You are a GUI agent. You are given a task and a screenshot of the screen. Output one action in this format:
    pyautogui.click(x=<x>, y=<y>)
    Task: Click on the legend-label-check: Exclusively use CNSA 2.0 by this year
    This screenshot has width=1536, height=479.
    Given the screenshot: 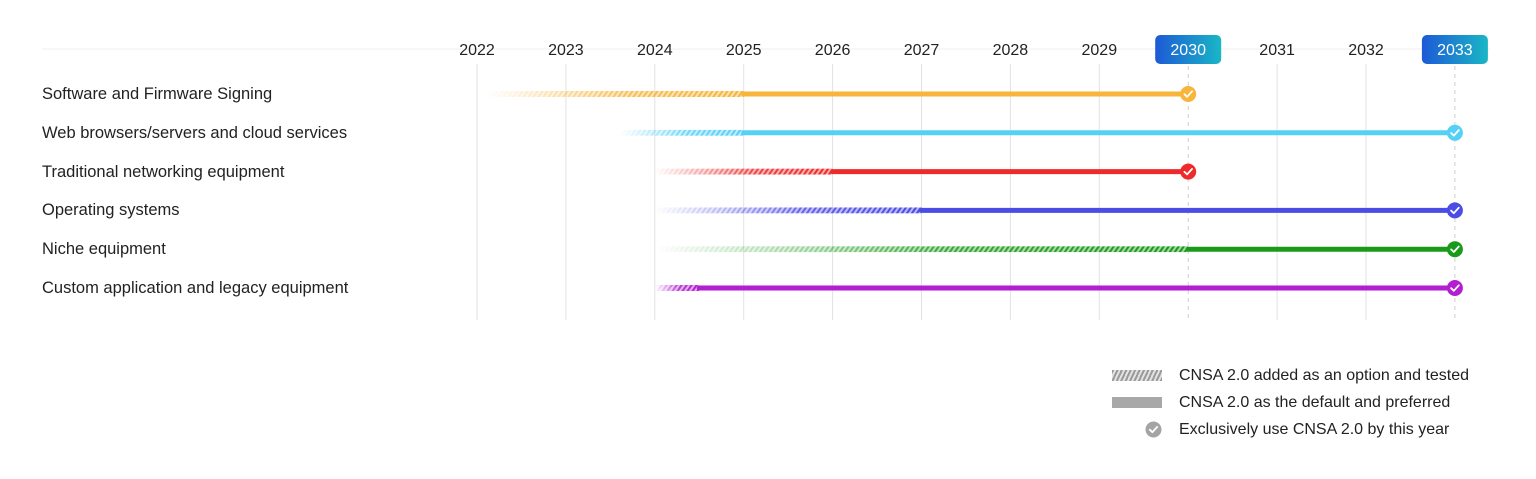 What is the action you would take?
    pyautogui.click(x=1314, y=429)
    